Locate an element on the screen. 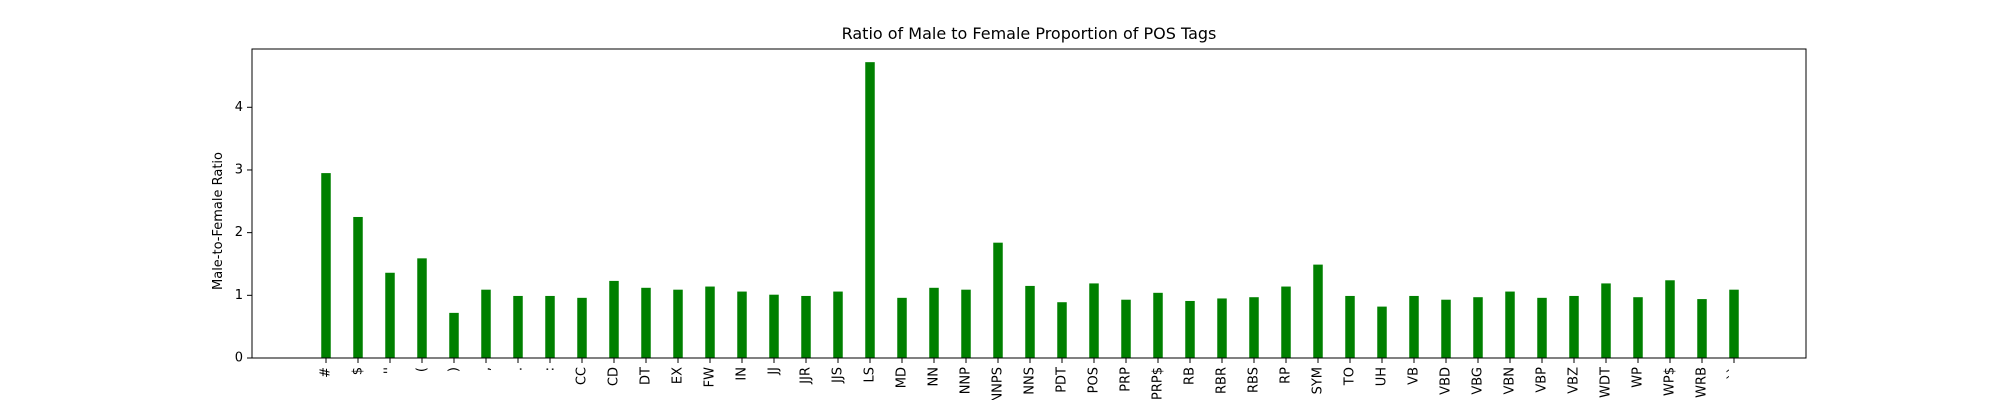  y-tick-label: 4 is located at coordinates (239, 107).